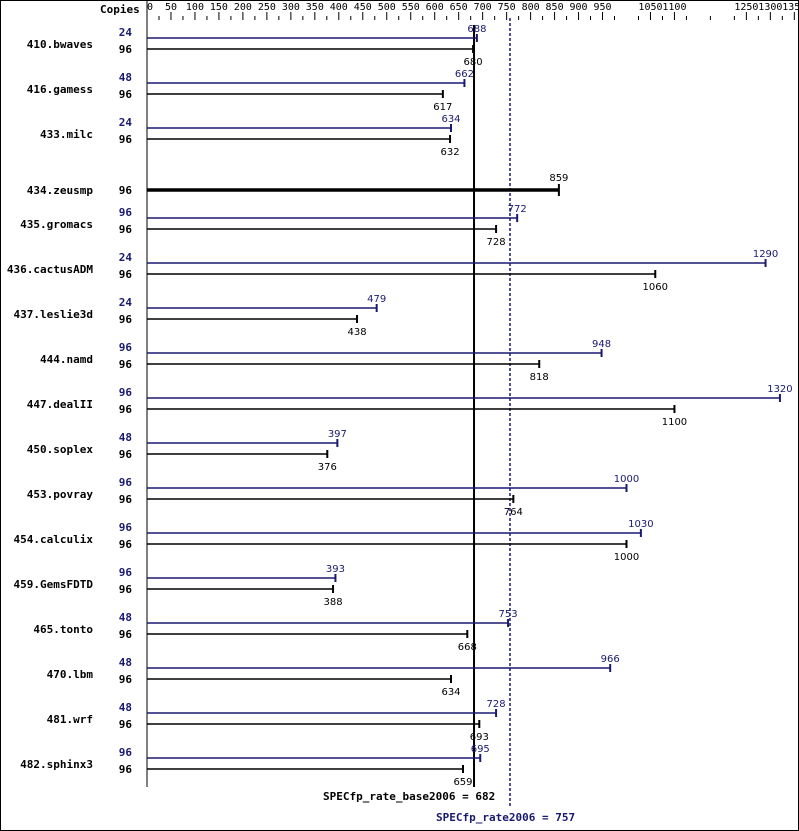 Image resolution: width=799 pixels, height=831 pixels. What do you see at coordinates (333, 676) in the screenshot?
I see `benchmark-row: 470.lbm 48 966 96 634` at bounding box center [333, 676].